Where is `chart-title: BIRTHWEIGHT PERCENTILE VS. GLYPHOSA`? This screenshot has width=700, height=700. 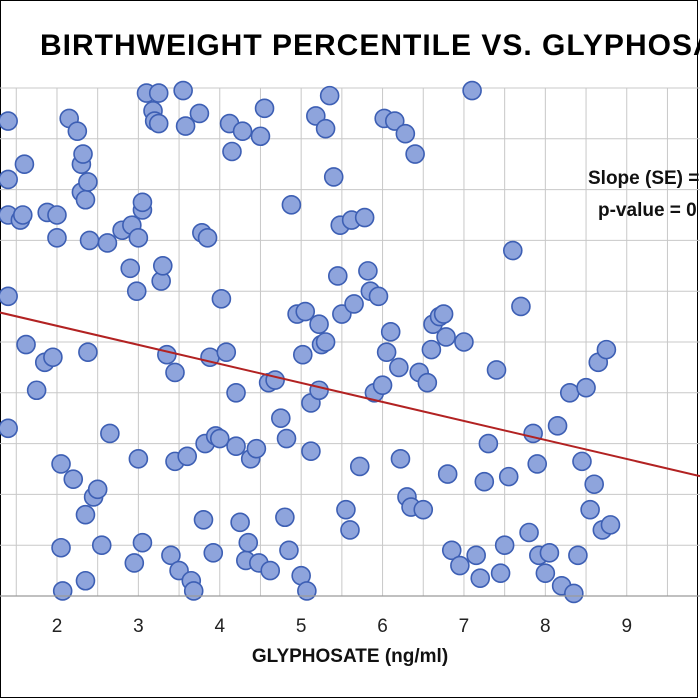
chart-title: BIRTHWEIGHT PERCENTILE VS. GLYPHOSA is located at coordinates (370, 45).